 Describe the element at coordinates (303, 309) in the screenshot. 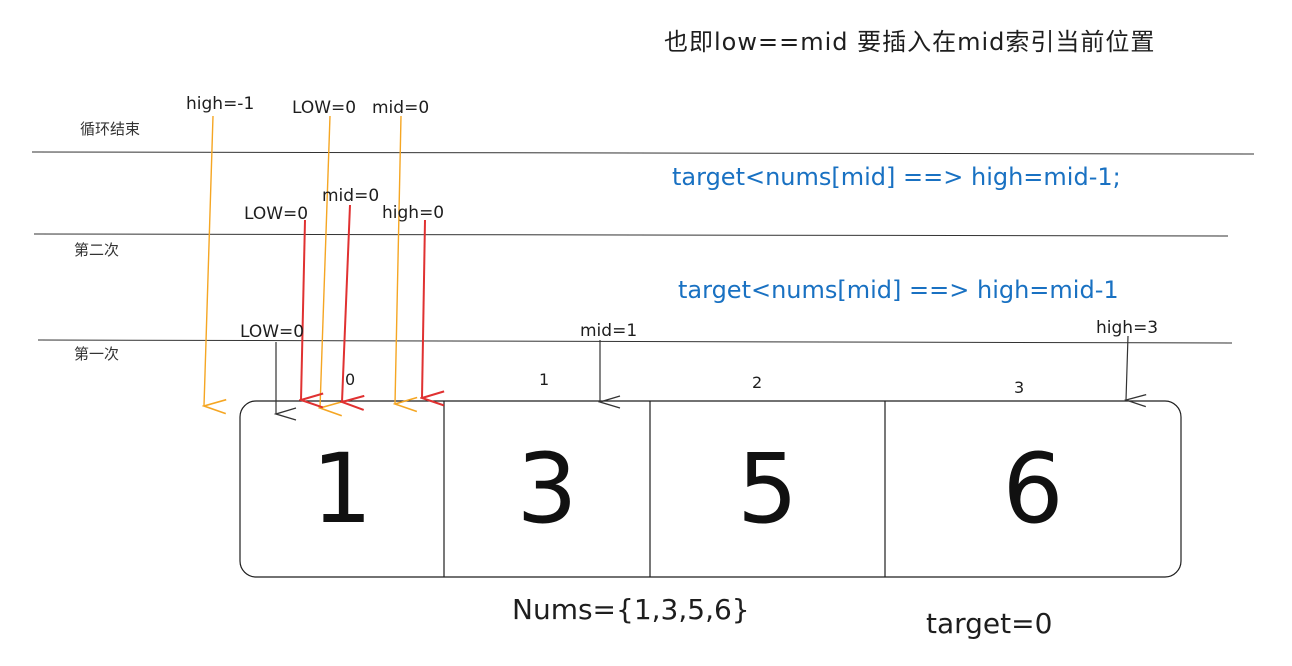

I see `arrow-second-low` at that location.